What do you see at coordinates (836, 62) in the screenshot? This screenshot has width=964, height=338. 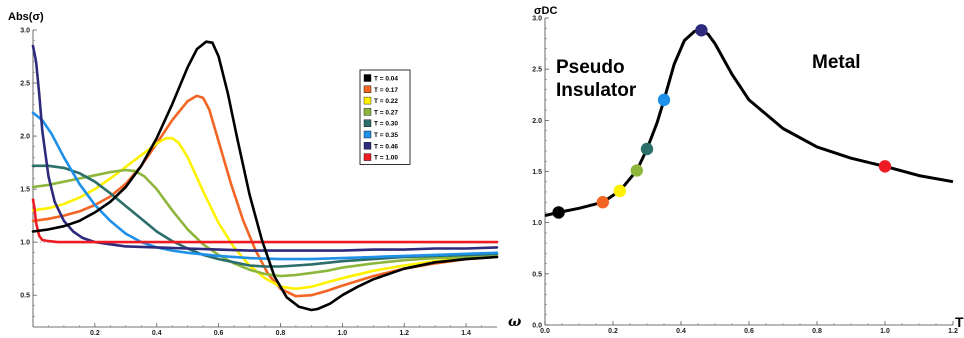 I see `metal-annotation: Metal` at bounding box center [836, 62].